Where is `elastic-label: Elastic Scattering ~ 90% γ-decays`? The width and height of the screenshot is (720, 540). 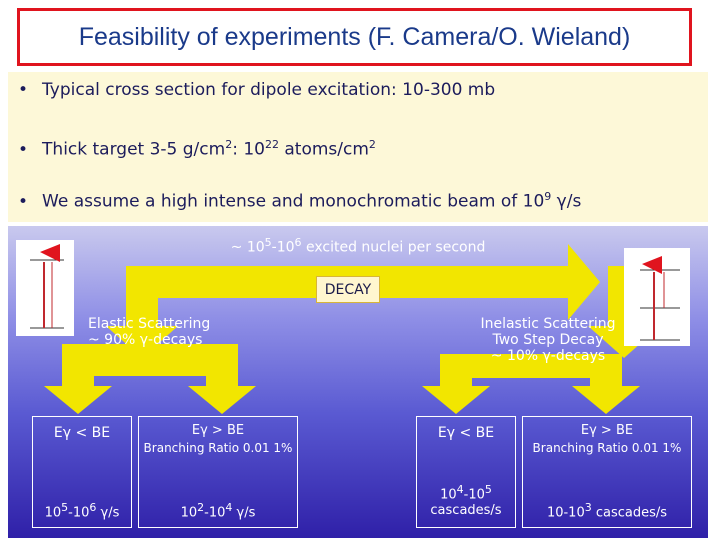 elastic-label: Elastic Scattering ~ 90% γ-decays is located at coordinates (149, 332).